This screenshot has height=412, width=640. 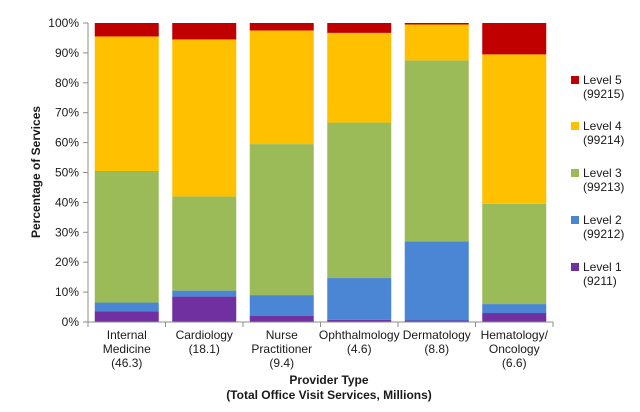 I want to click on legend-label: Level 2, so click(x=602, y=220).